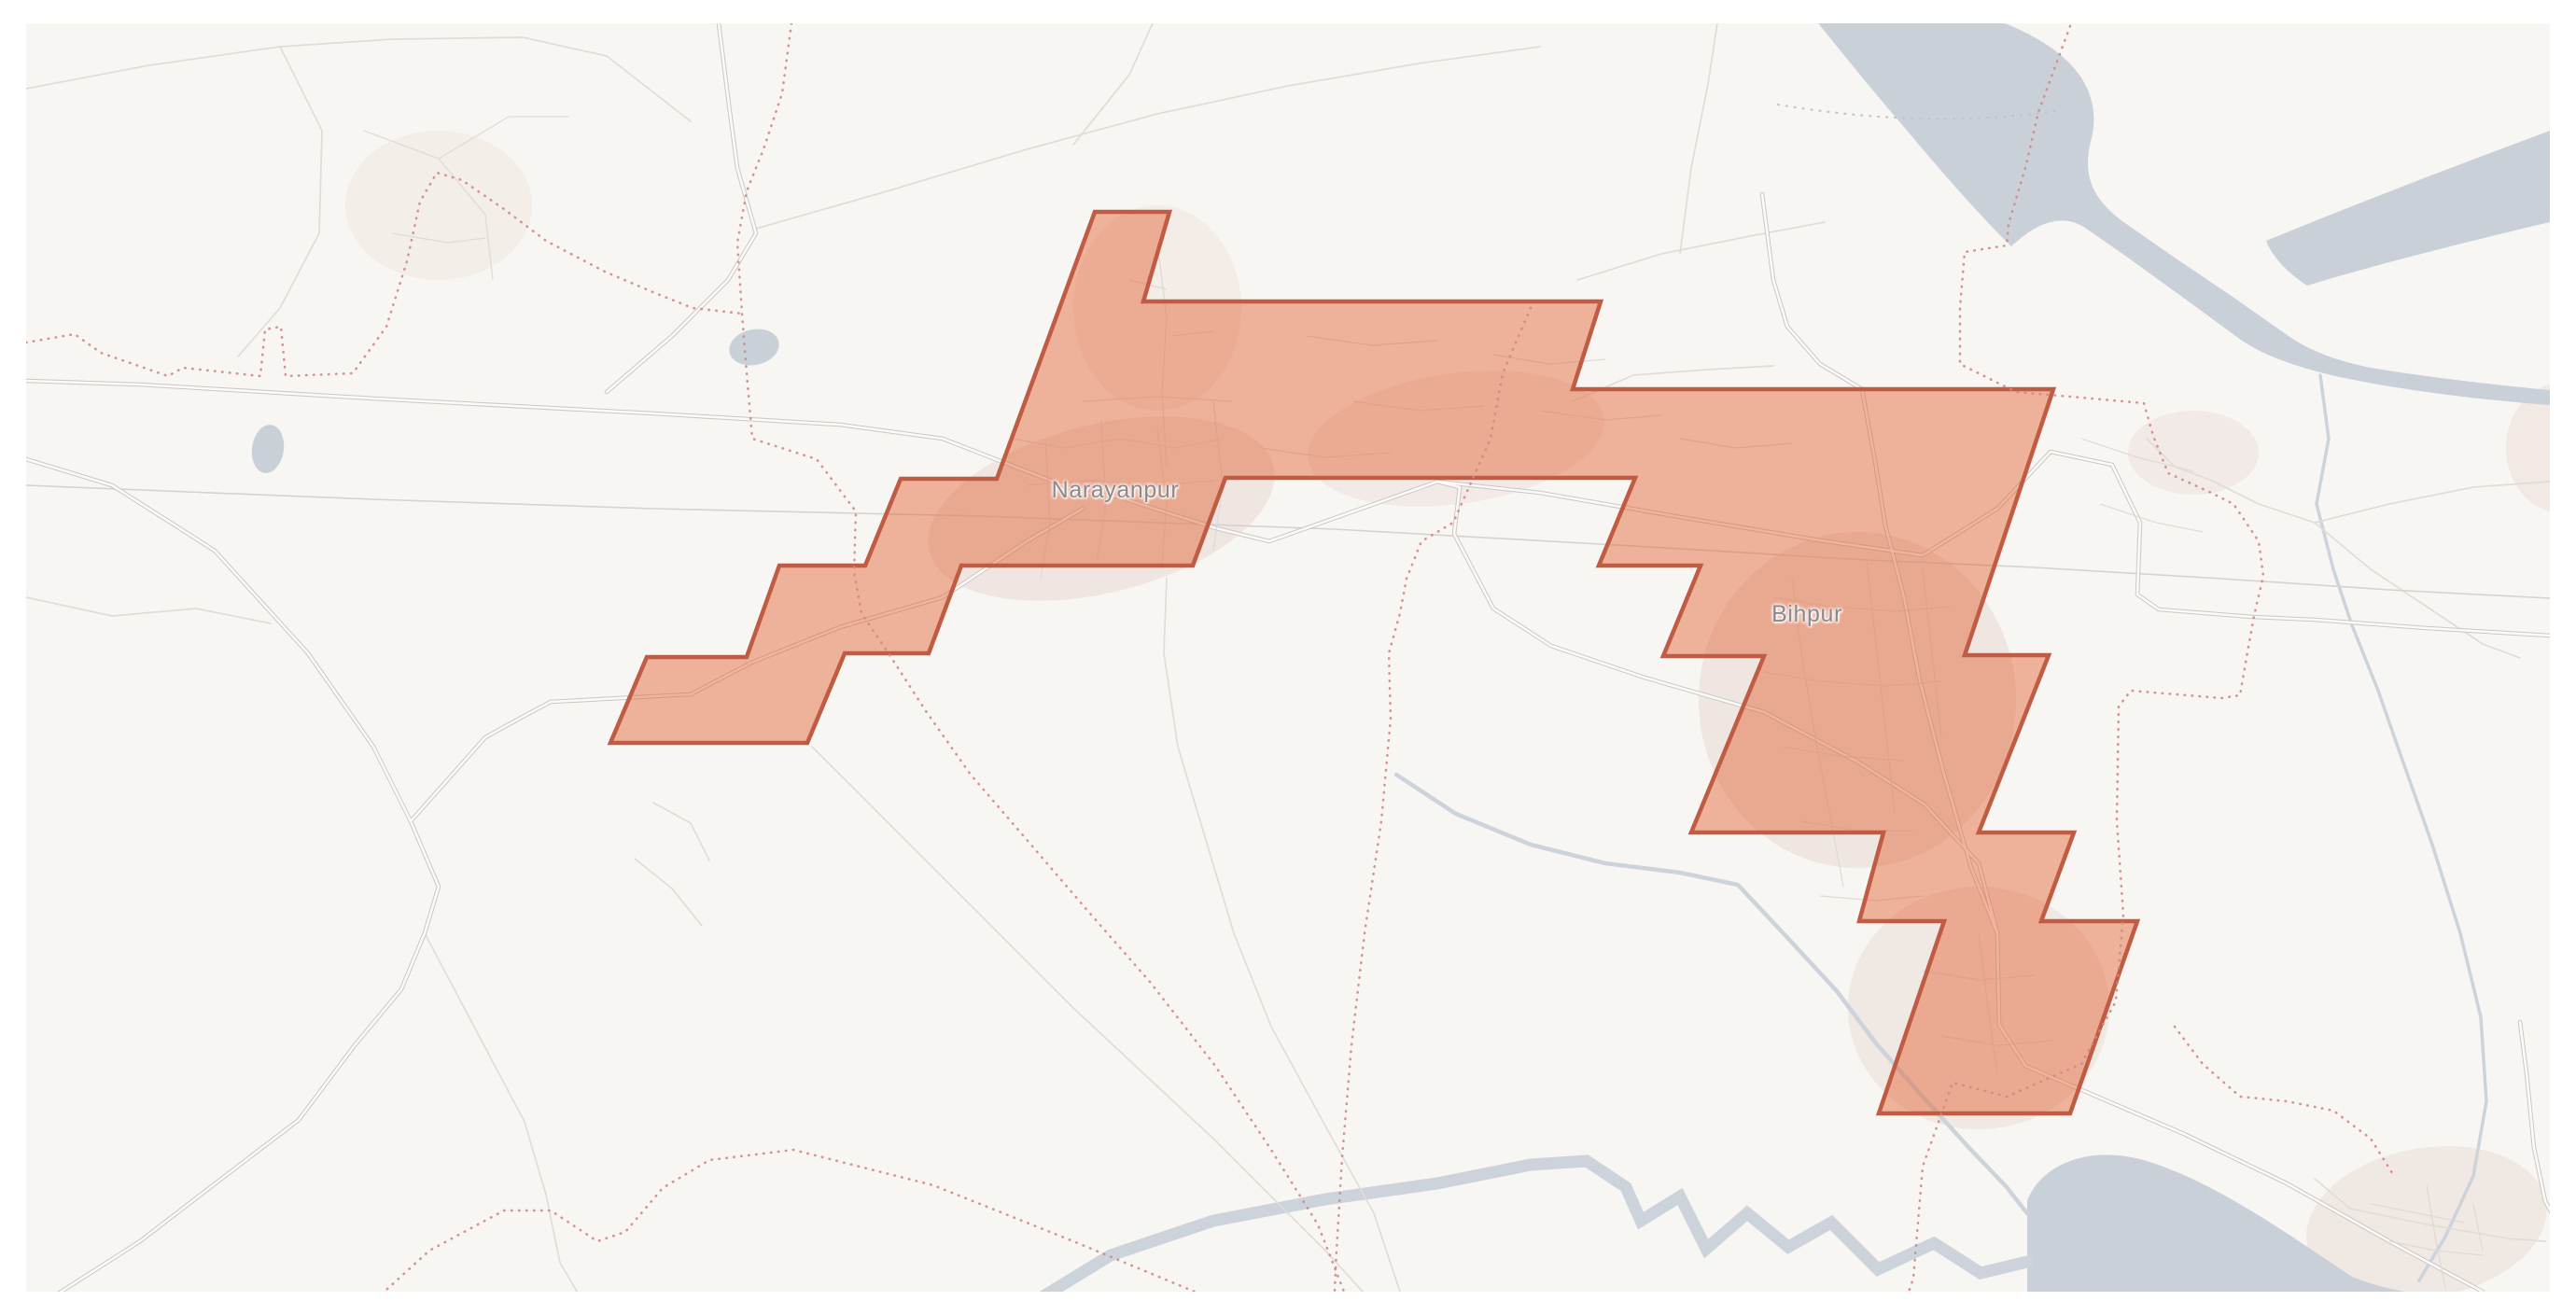 The height and width of the screenshot is (1315, 2576). I want to click on railway-line, so click(1288, 541).